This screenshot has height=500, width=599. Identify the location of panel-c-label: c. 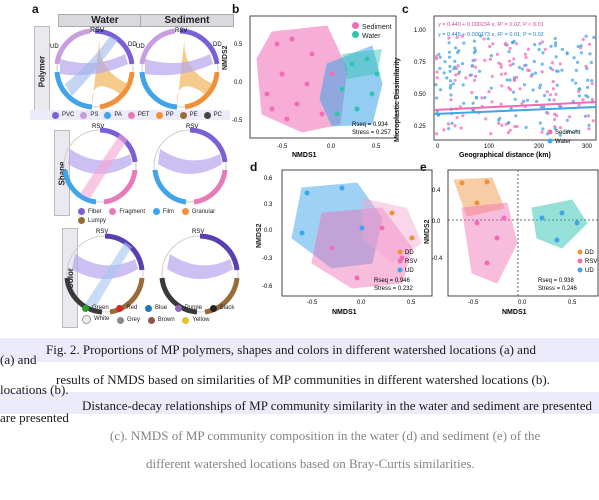
(405, 9).